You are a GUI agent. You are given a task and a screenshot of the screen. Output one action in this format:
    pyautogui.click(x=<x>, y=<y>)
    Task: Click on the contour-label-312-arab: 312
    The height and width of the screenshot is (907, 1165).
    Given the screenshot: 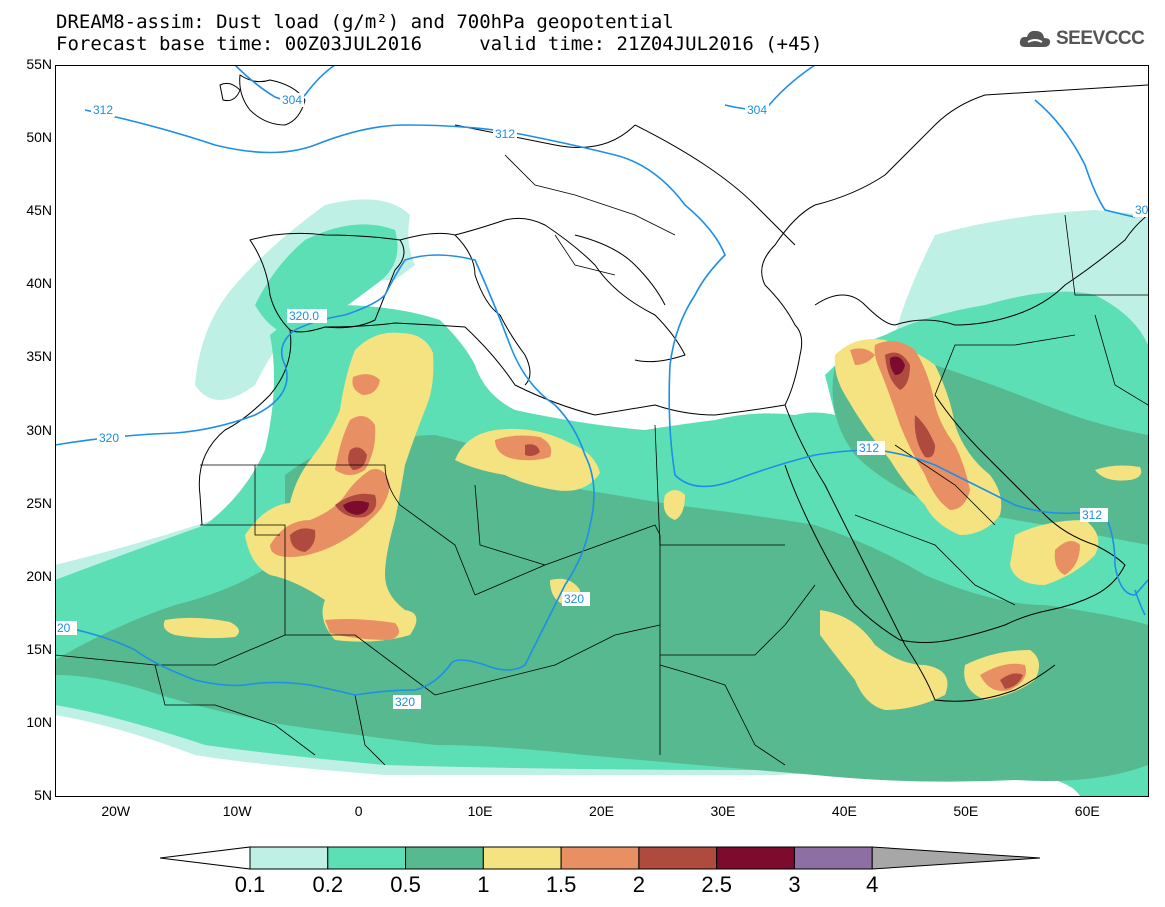 What is the action you would take?
    pyautogui.click(x=869, y=448)
    